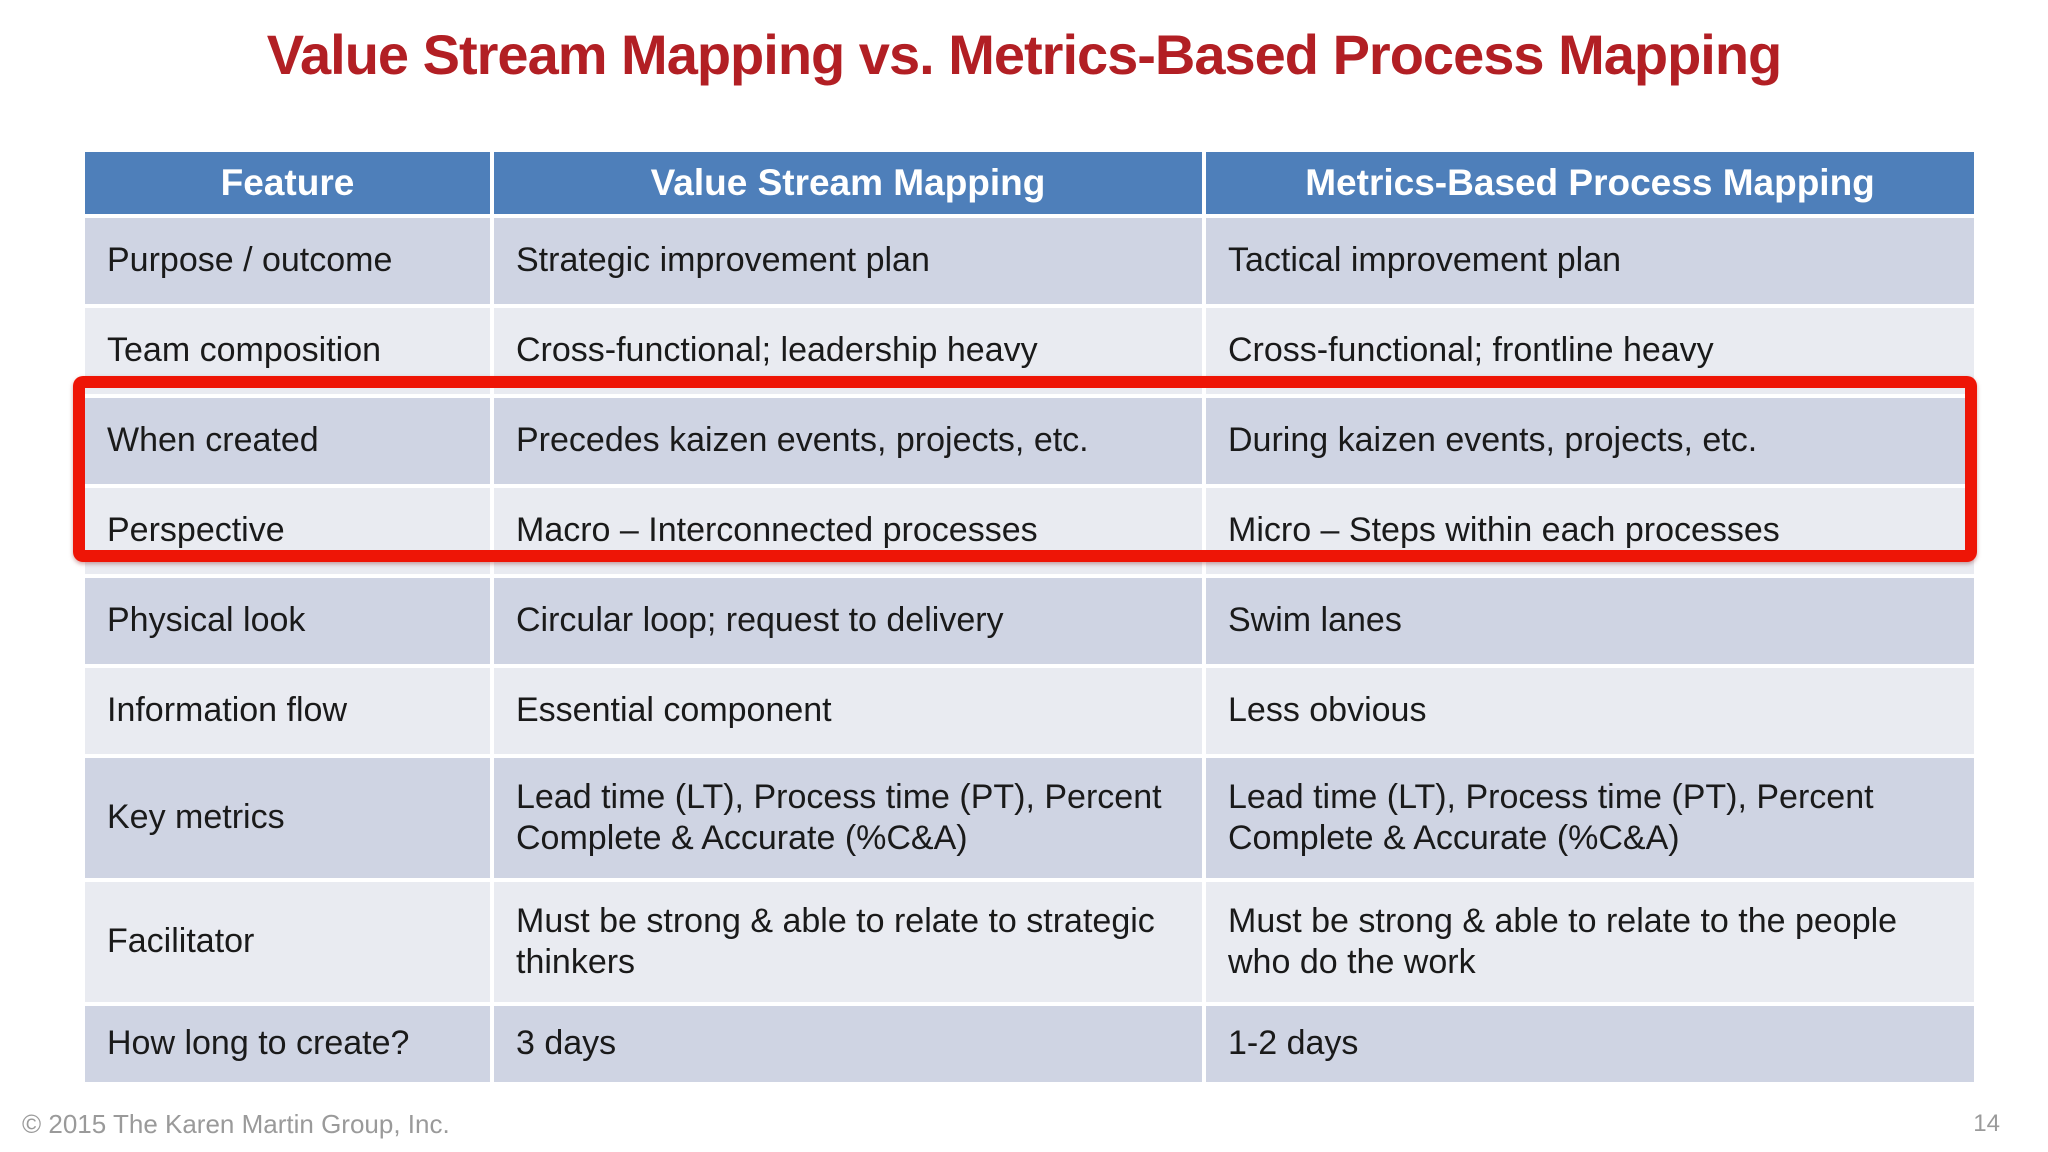 This screenshot has height=1152, width=2048. Describe the element at coordinates (1590, 261) in the screenshot. I see `row-mbpm-value: Tactical improvement plan` at that location.